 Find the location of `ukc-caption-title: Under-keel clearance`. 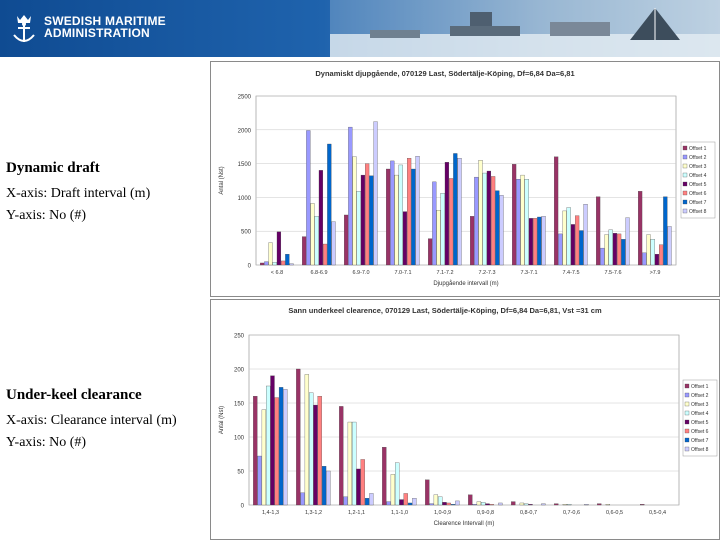

ukc-caption-title: Under-keel clearance is located at coordinates (74, 395).